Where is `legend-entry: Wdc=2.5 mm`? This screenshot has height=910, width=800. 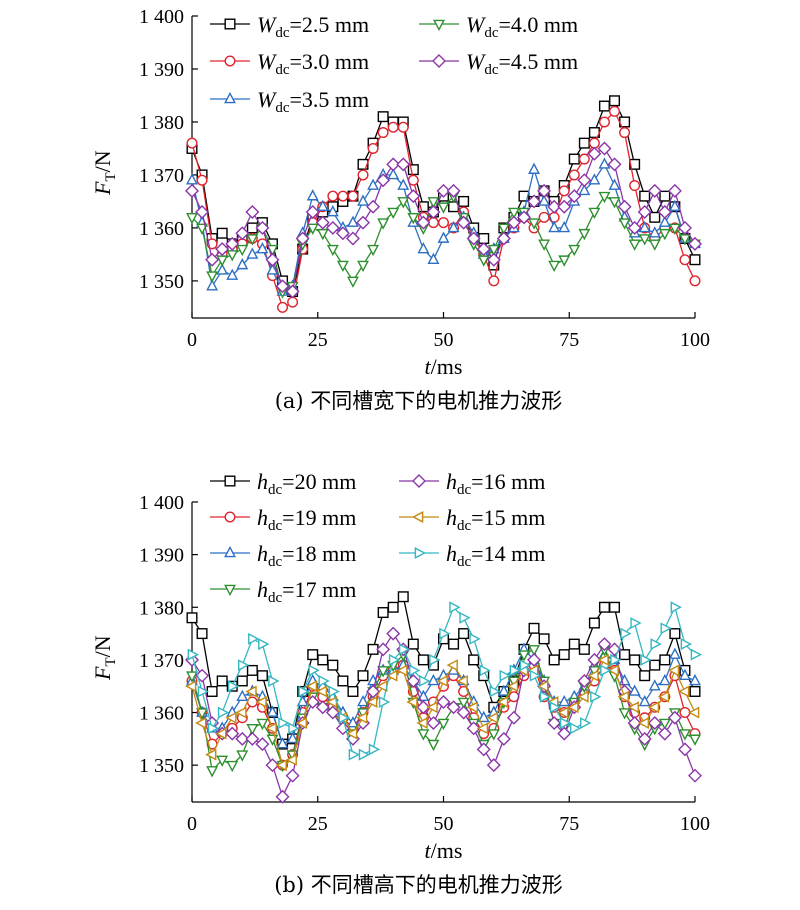
legend-entry: Wdc=2.5 mm is located at coordinates (289, 26).